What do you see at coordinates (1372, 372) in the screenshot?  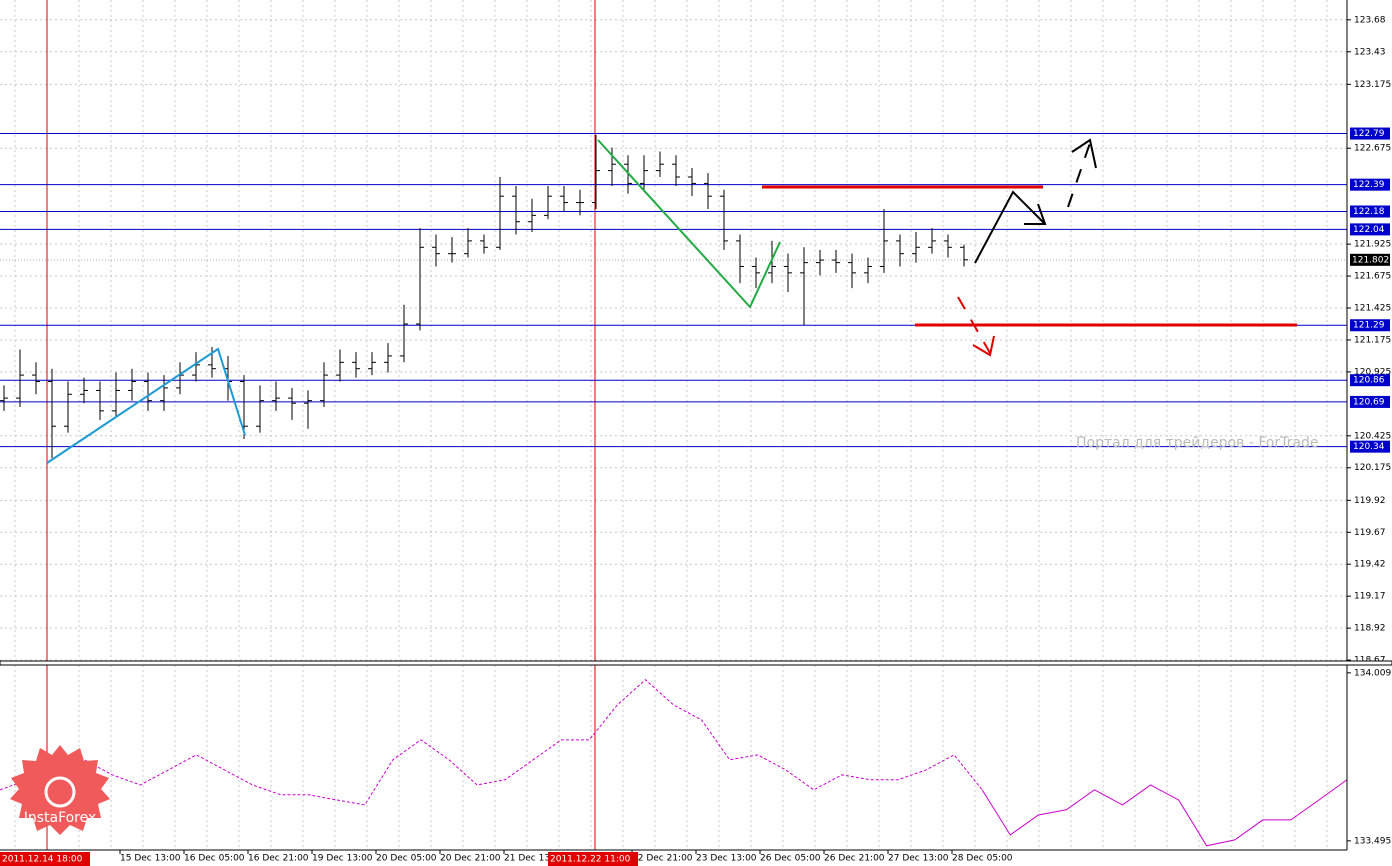 I see `y-tick-label: 120.925` at bounding box center [1372, 372].